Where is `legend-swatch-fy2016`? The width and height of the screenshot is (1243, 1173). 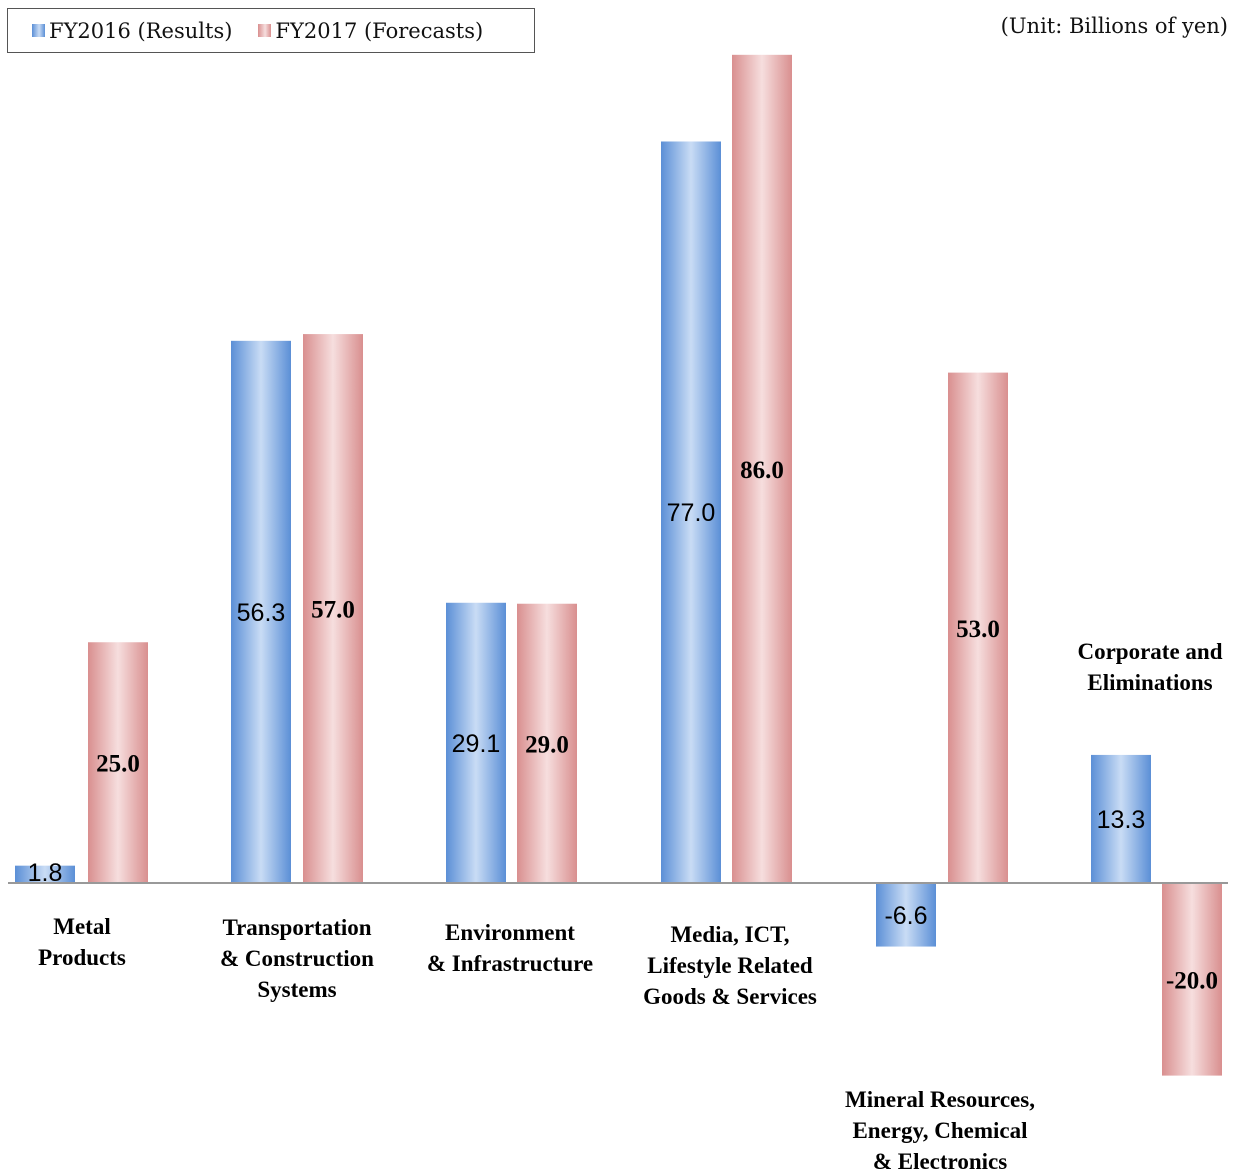 legend-swatch-fy2016 is located at coordinates (38, 30).